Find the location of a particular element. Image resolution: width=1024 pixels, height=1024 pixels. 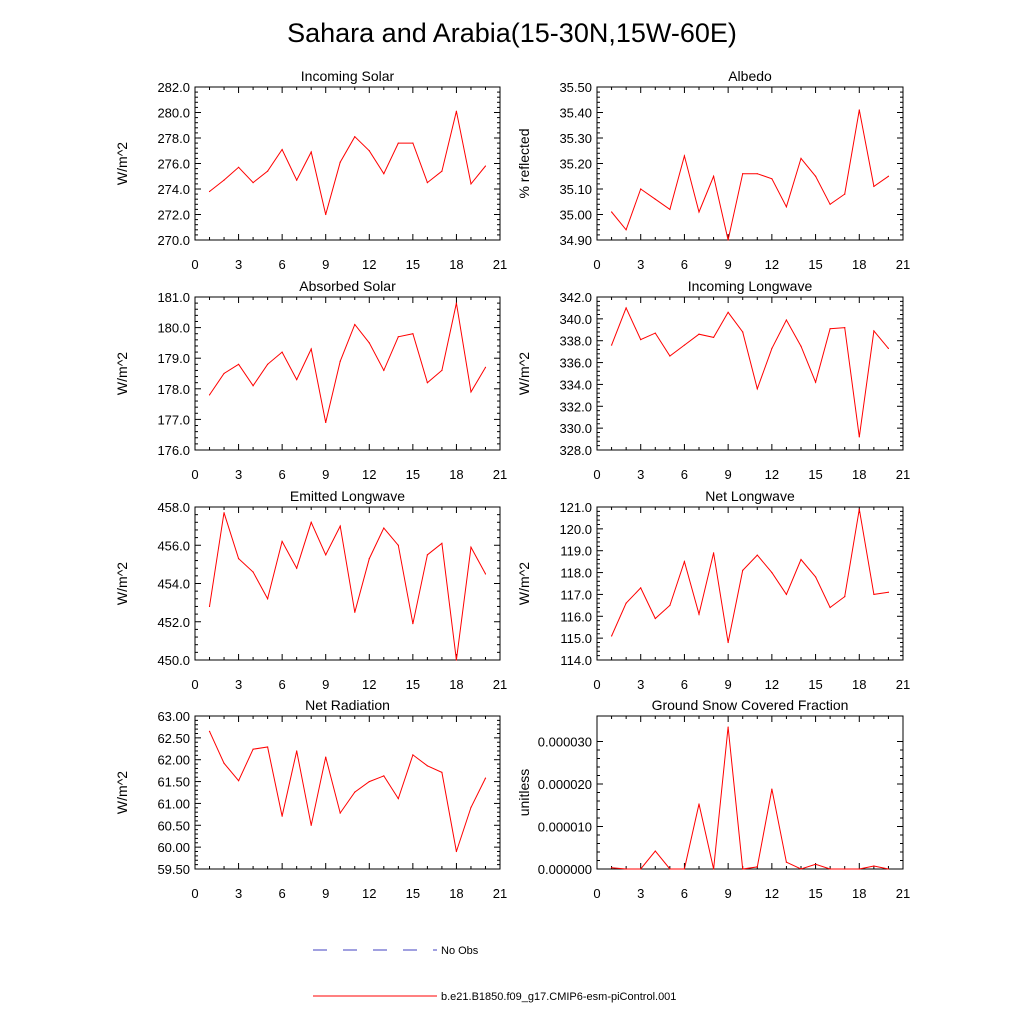

panel-6-series-line is located at coordinates (347, 791).